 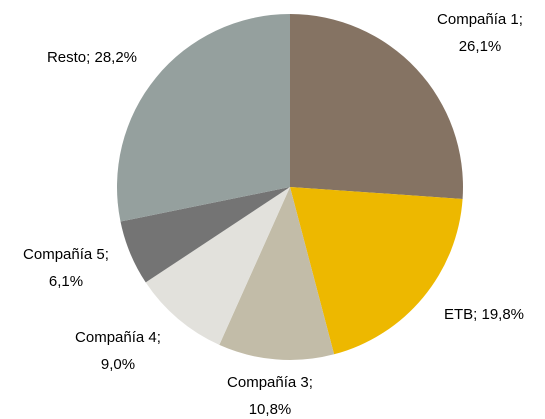 What do you see at coordinates (118, 337) in the screenshot?
I see `label-line: Compañía 4;` at bounding box center [118, 337].